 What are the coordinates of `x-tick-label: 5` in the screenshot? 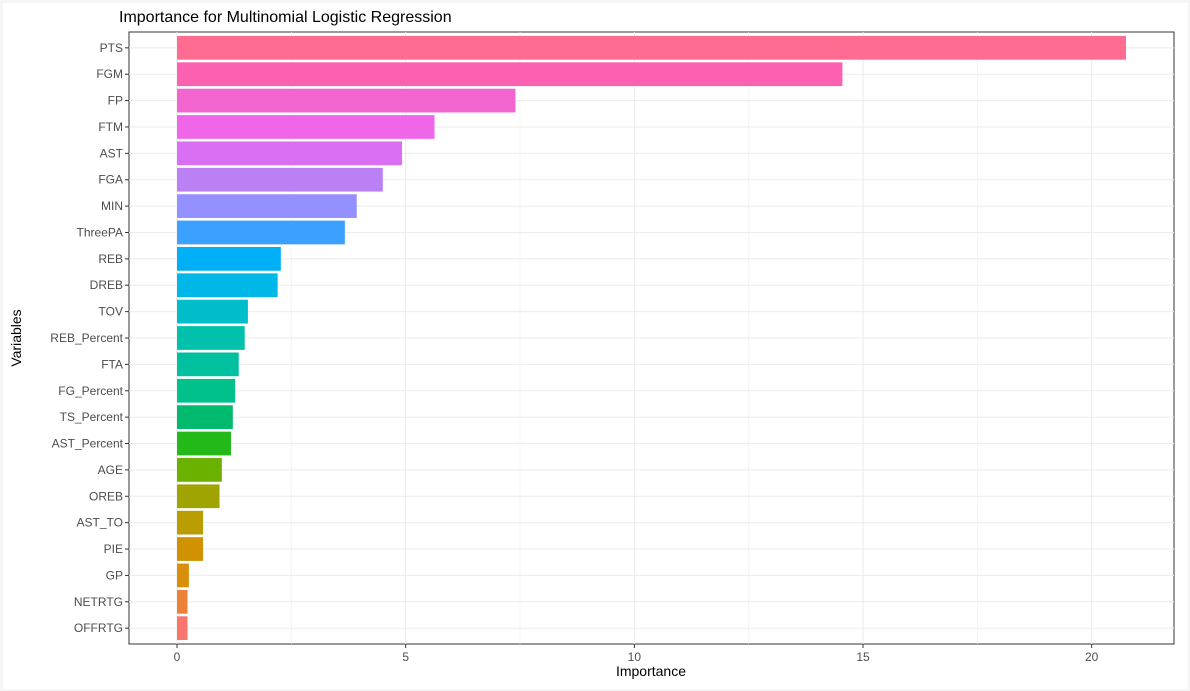 It's located at (405, 657).